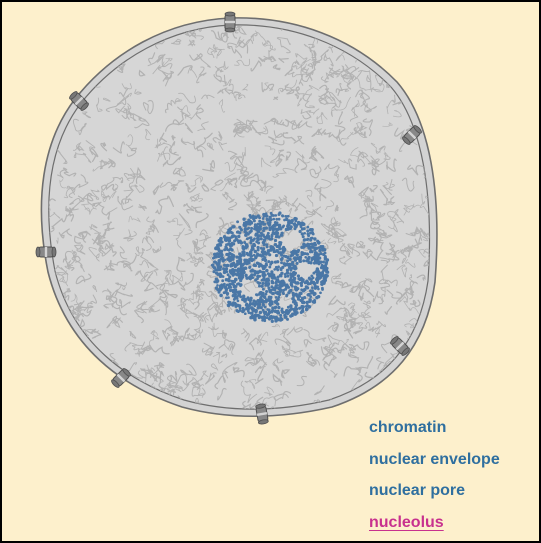 The image size is (541, 543). What do you see at coordinates (406, 522) in the screenshot?
I see `legend-item-nucleolus: nucleolus` at bounding box center [406, 522].